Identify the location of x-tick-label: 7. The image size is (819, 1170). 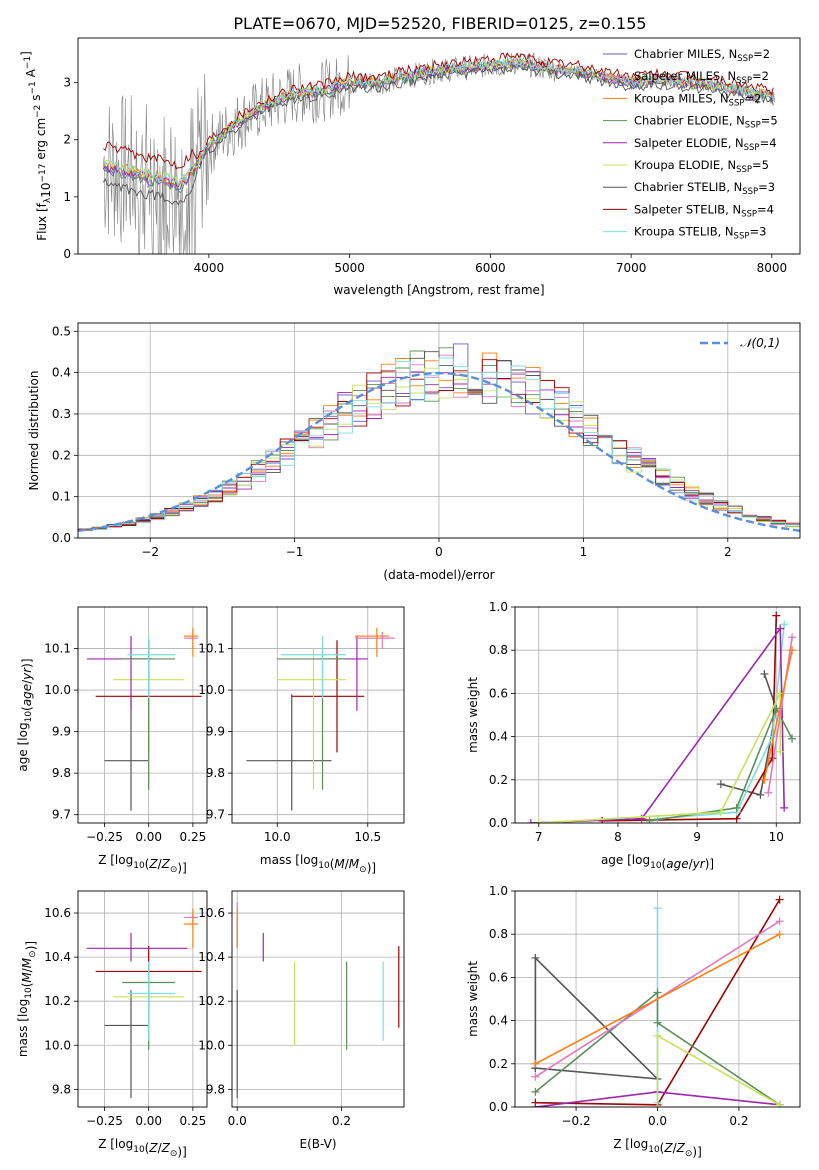
(539, 837).